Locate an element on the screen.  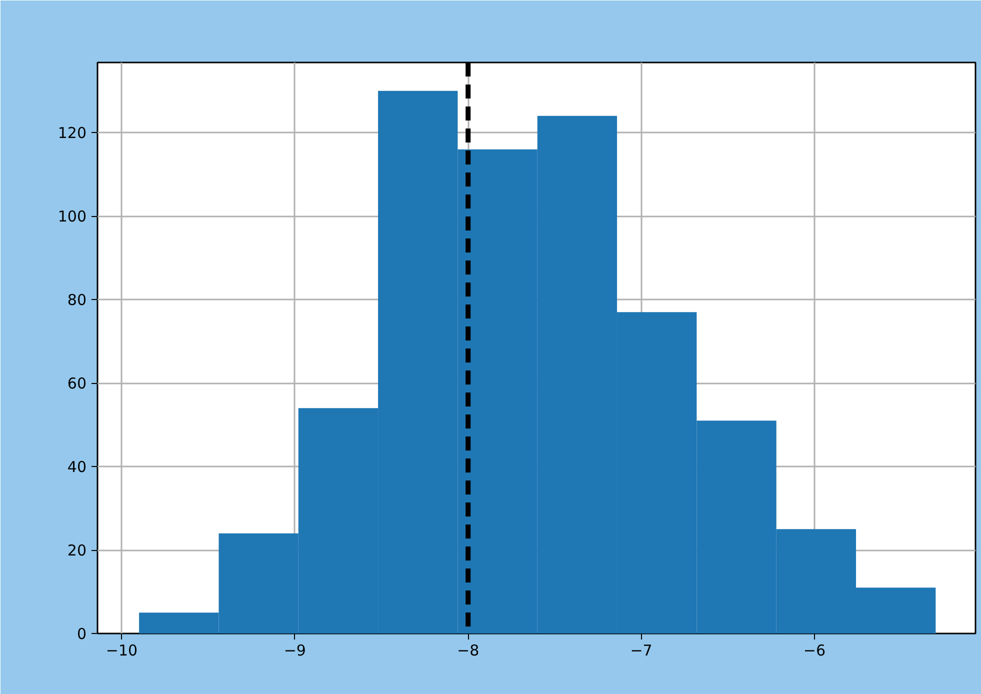
x-tick-label: −6 is located at coordinates (814, 651).